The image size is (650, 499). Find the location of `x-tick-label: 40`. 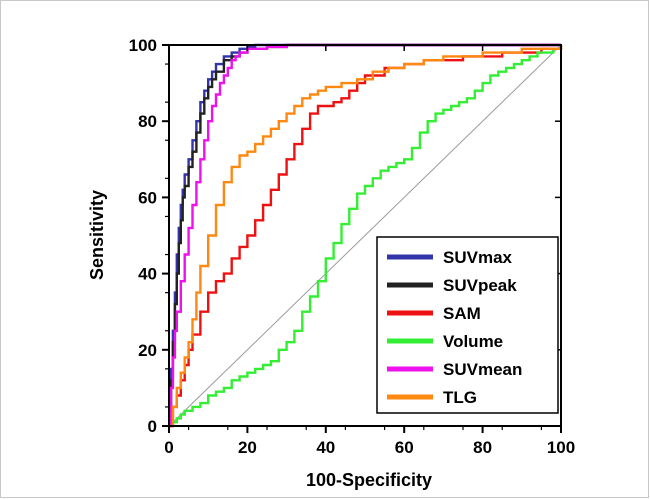

x-tick-label: 40 is located at coordinates (325, 447).